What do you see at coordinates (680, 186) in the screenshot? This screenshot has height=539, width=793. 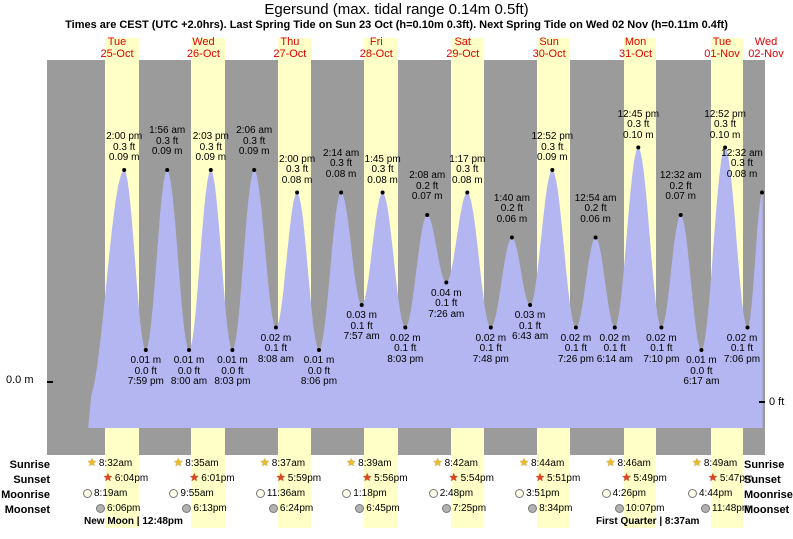 I see `tide-height-ft: 0.2 ft` at bounding box center [680, 186].